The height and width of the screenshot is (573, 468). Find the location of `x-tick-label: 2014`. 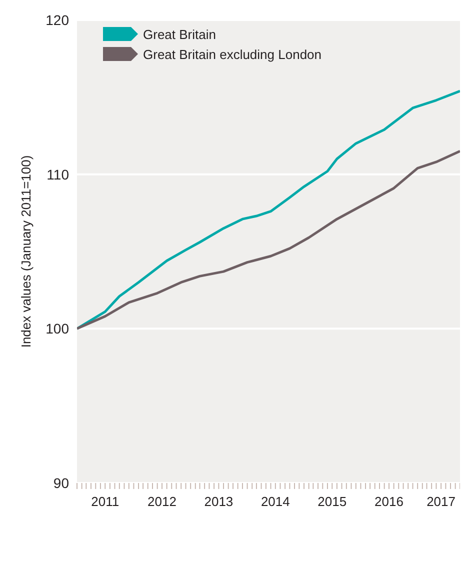

x-tick-label: 2014 is located at coordinates (275, 502).